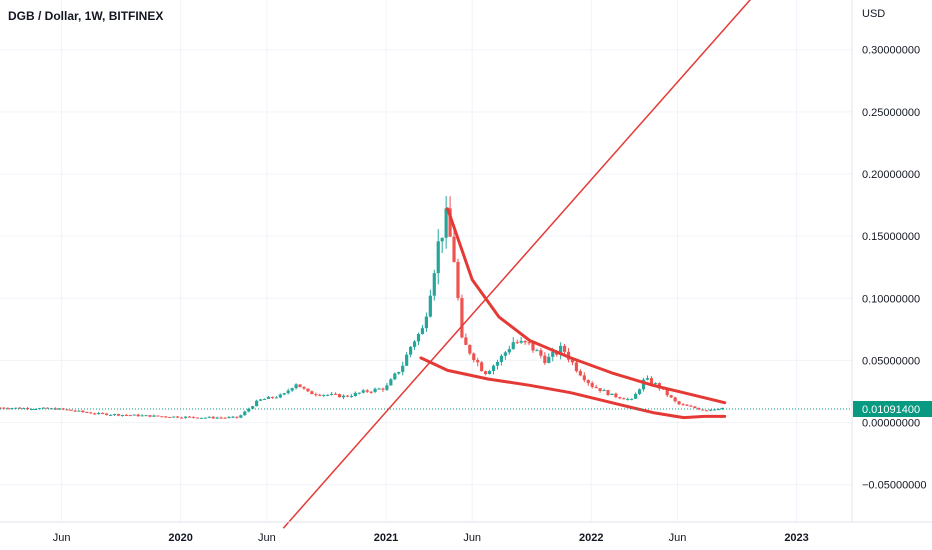 Image resolution: width=932 pixels, height=550 pixels. What do you see at coordinates (586, 306) in the screenshot?
I see `upper-wedge-curve` at bounding box center [586, 306].